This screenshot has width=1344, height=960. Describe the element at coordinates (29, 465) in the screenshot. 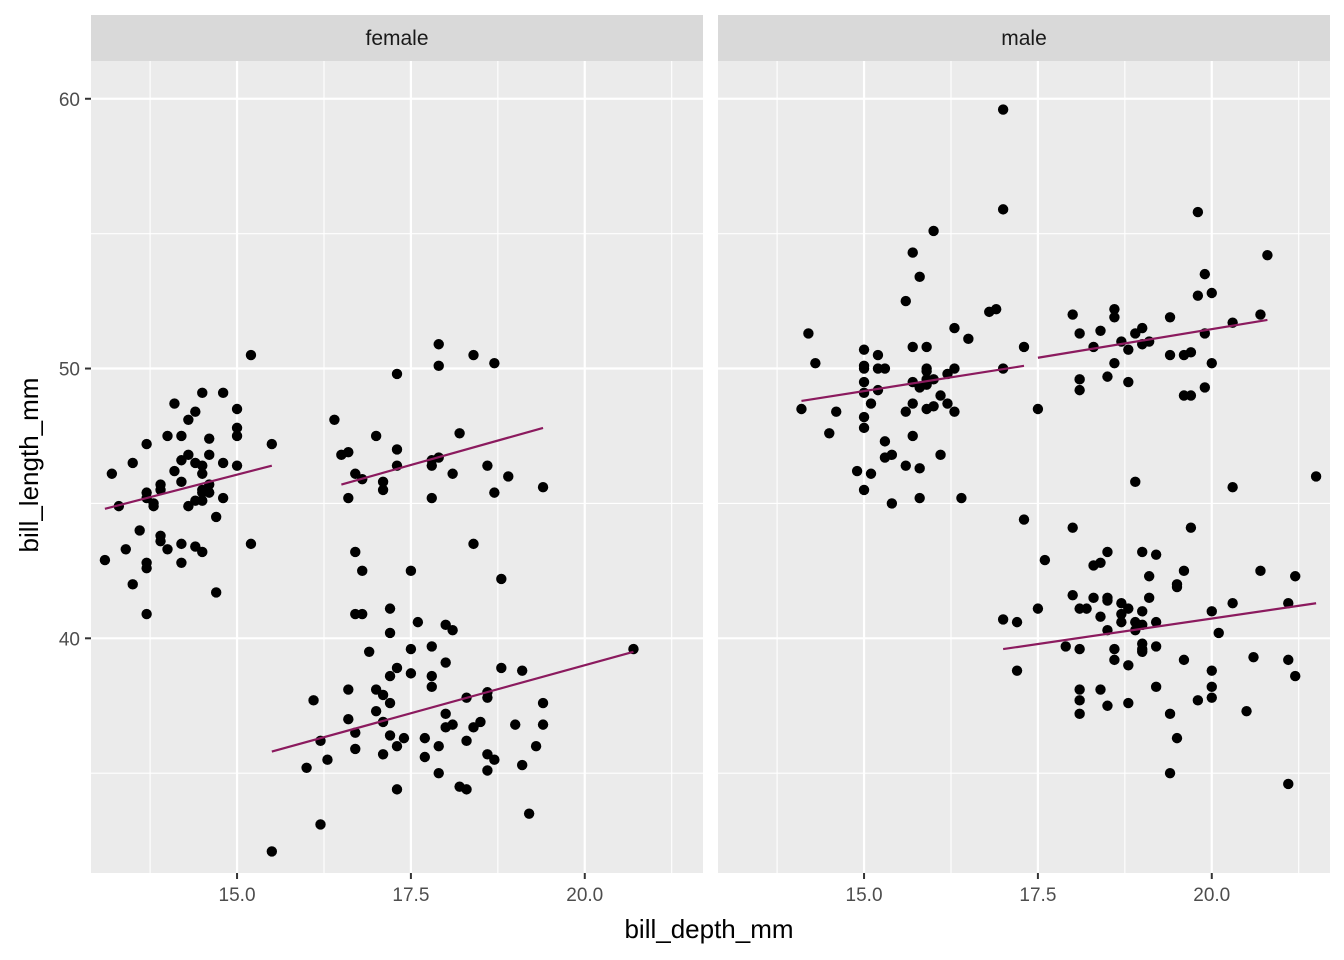

I see `y-axis-title: bill_length_mm` at that location.